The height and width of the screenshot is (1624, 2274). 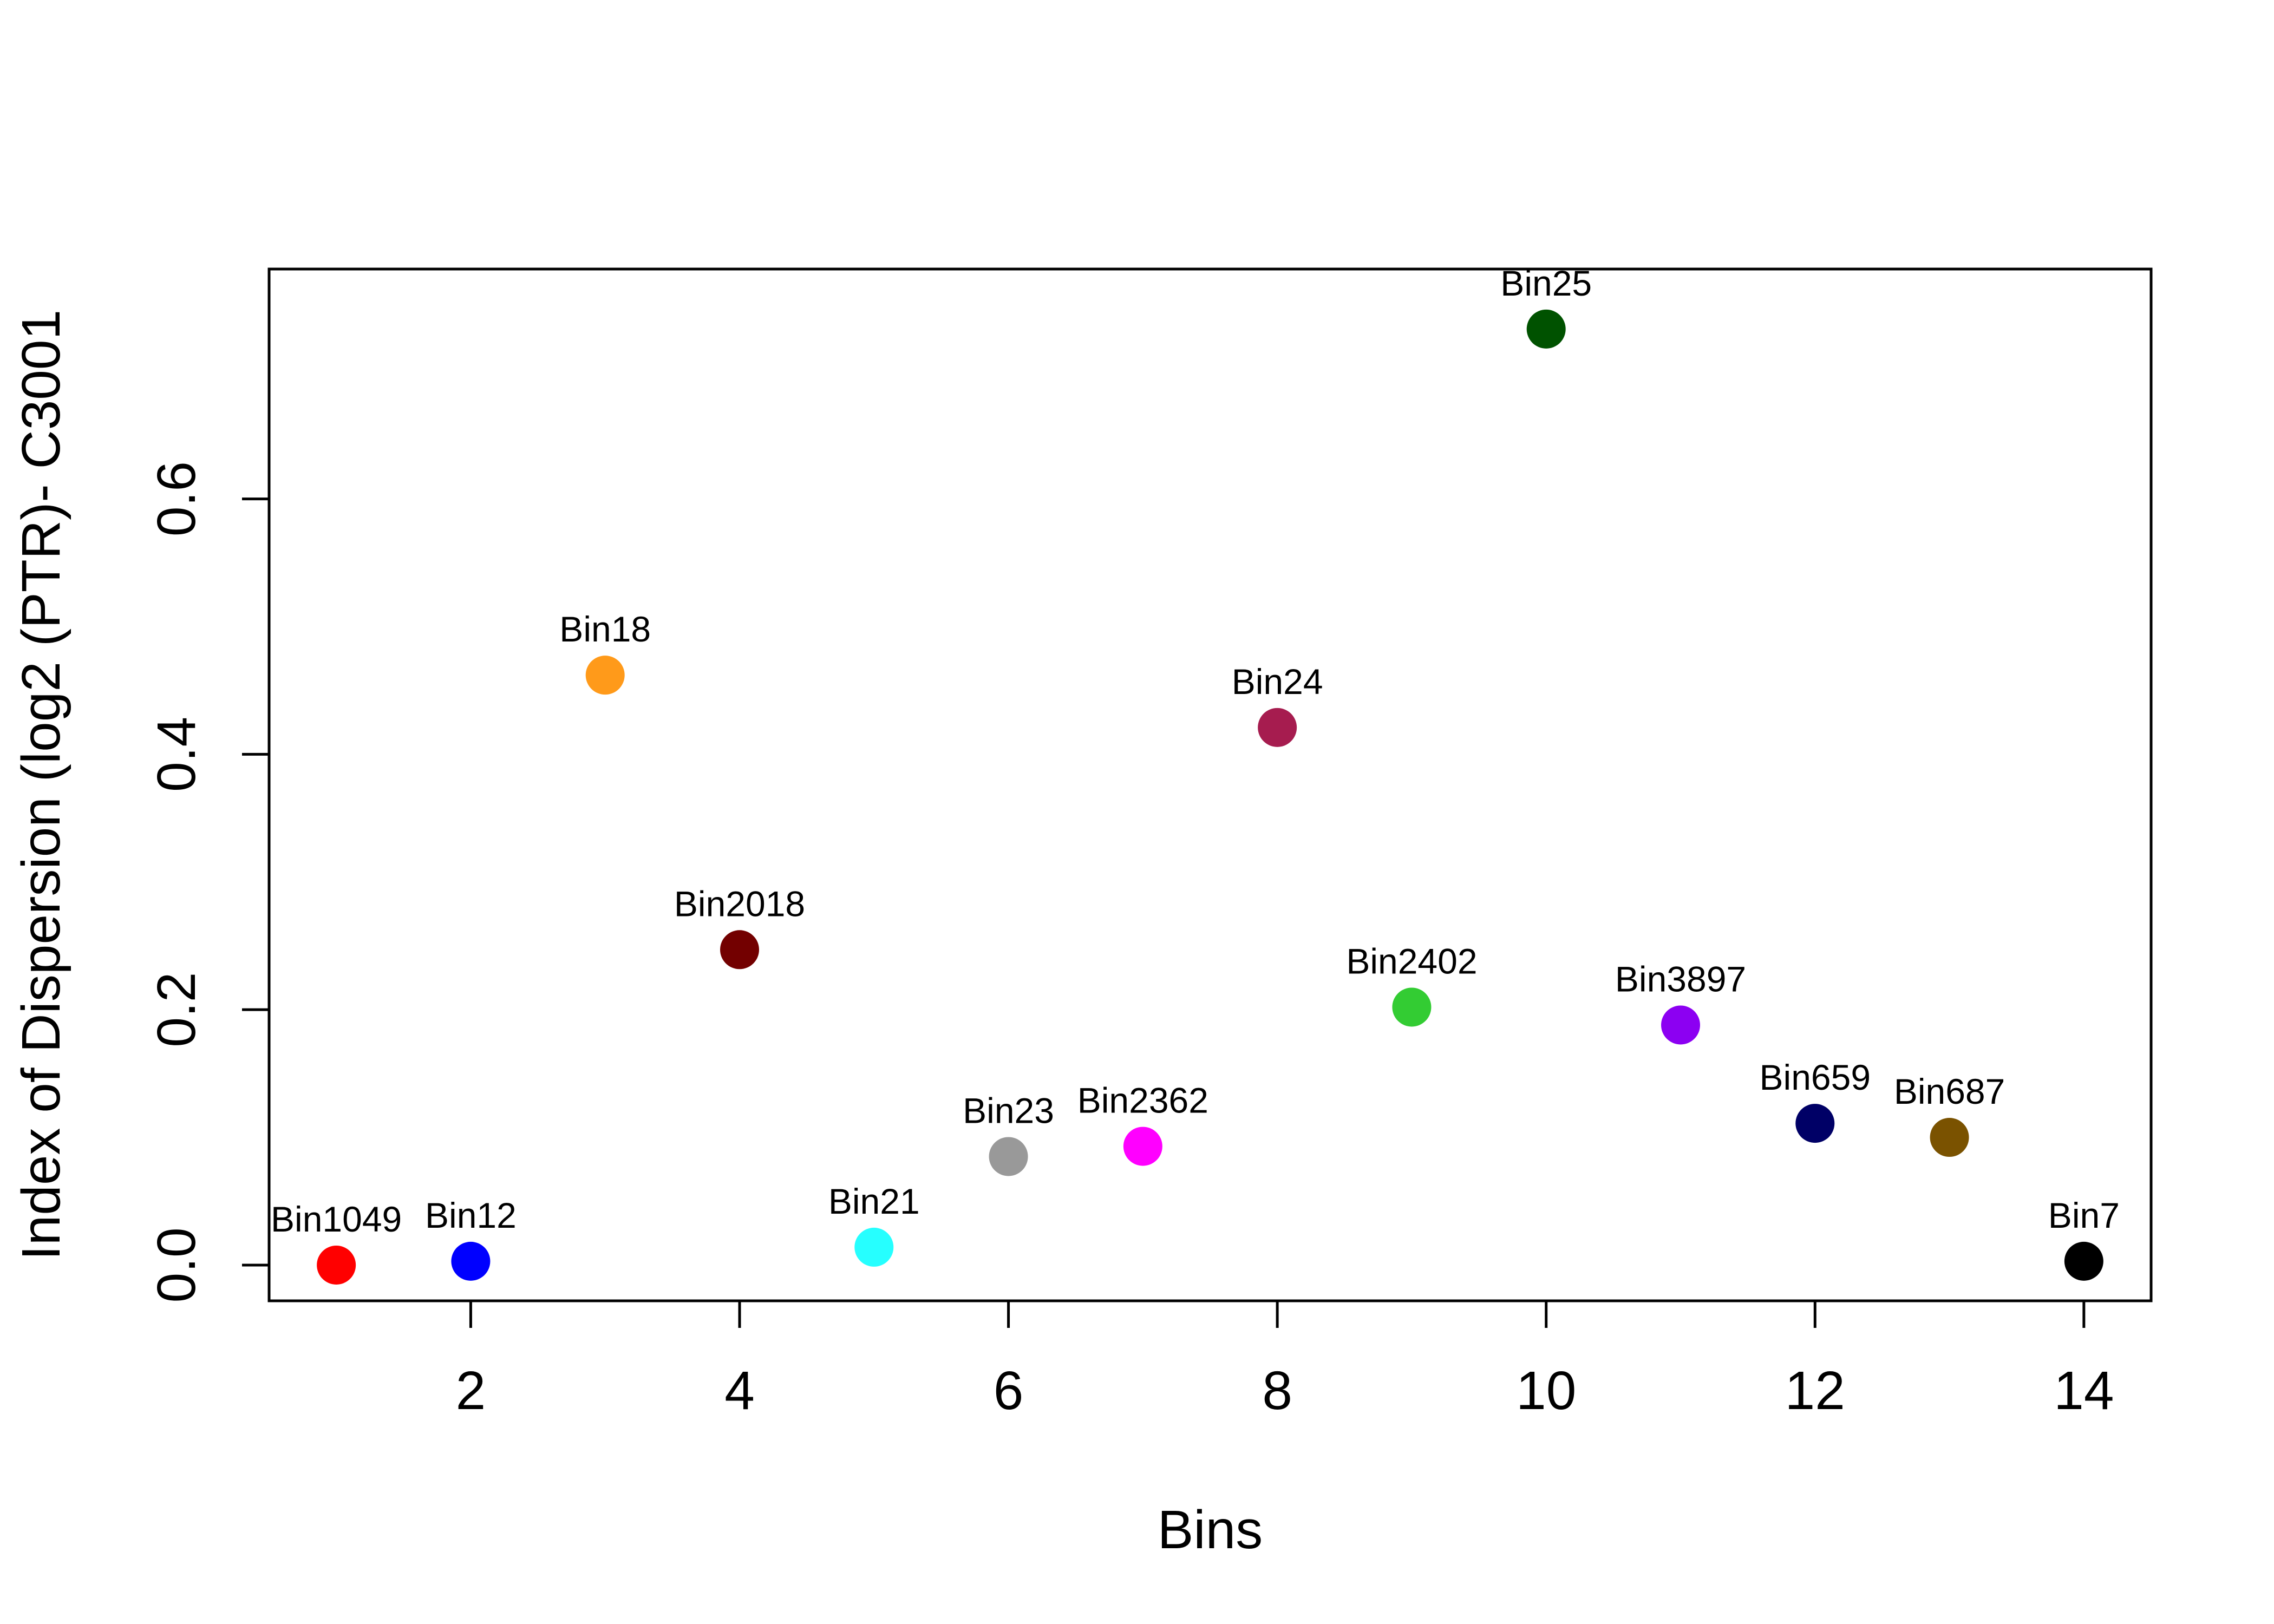 I want to click on point-label: Bin3897, so click(x=1681, y=979).